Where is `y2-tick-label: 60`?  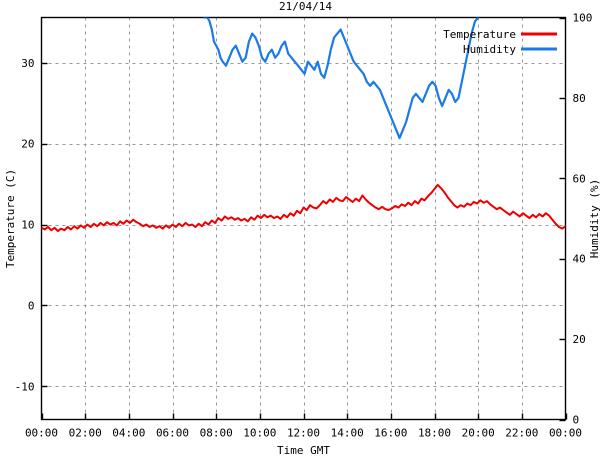
y2-tick-label: 60 is located at coordinates (579, 178).